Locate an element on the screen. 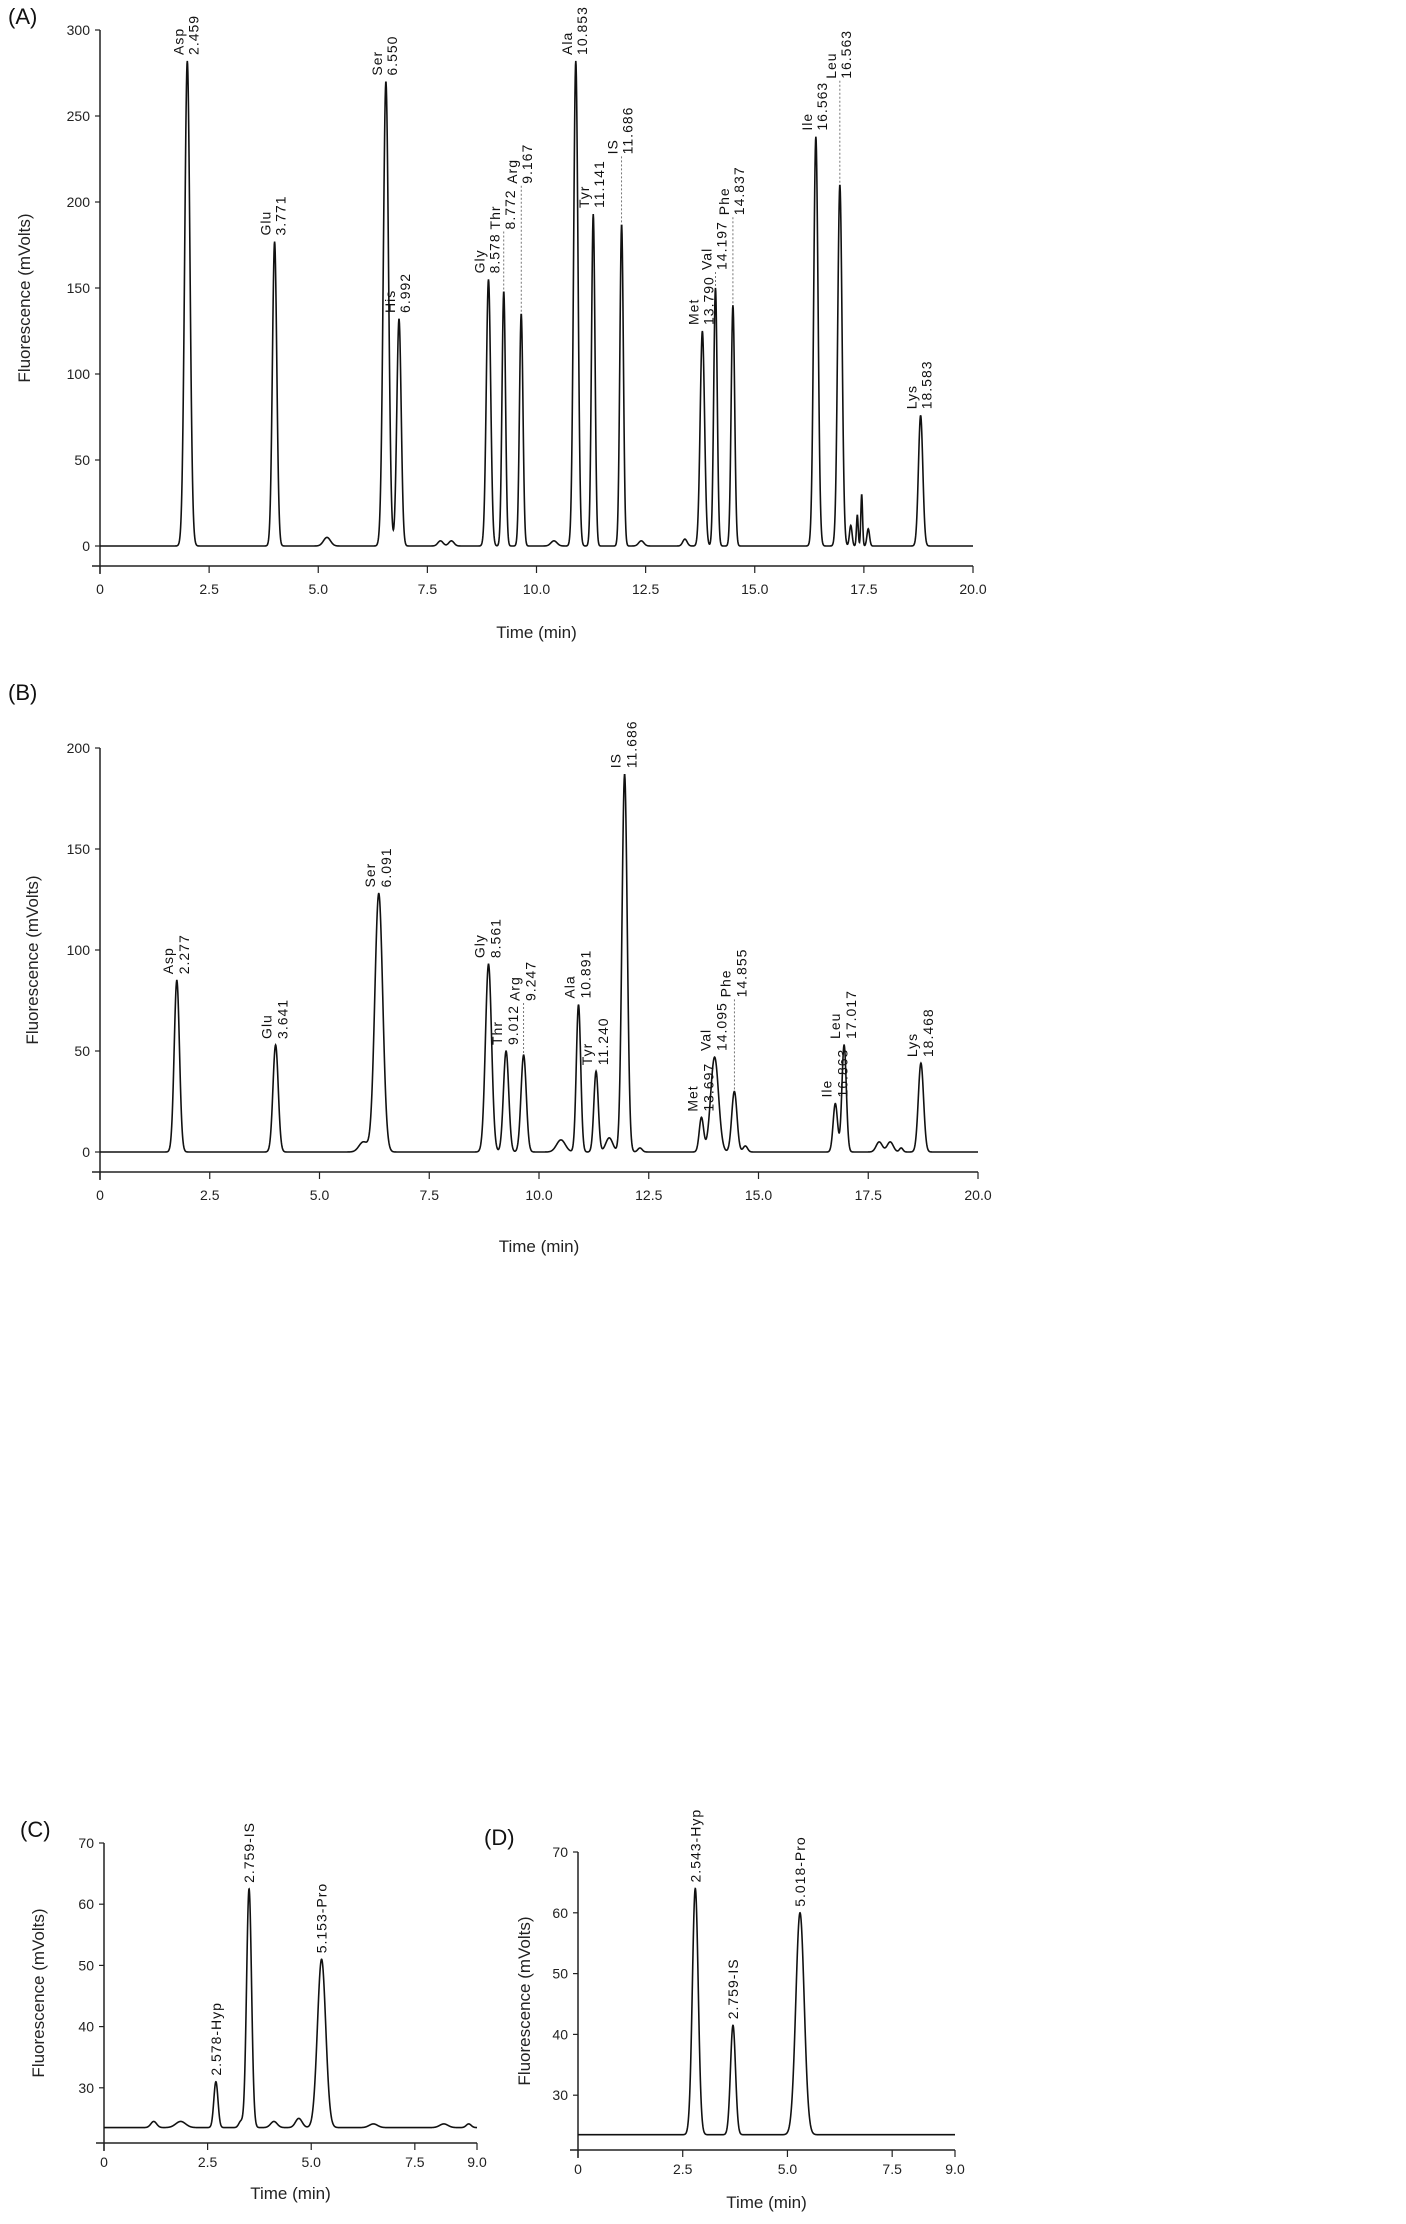  peak-label: 2.543-Hyp is located at coordinates (695, 1846).